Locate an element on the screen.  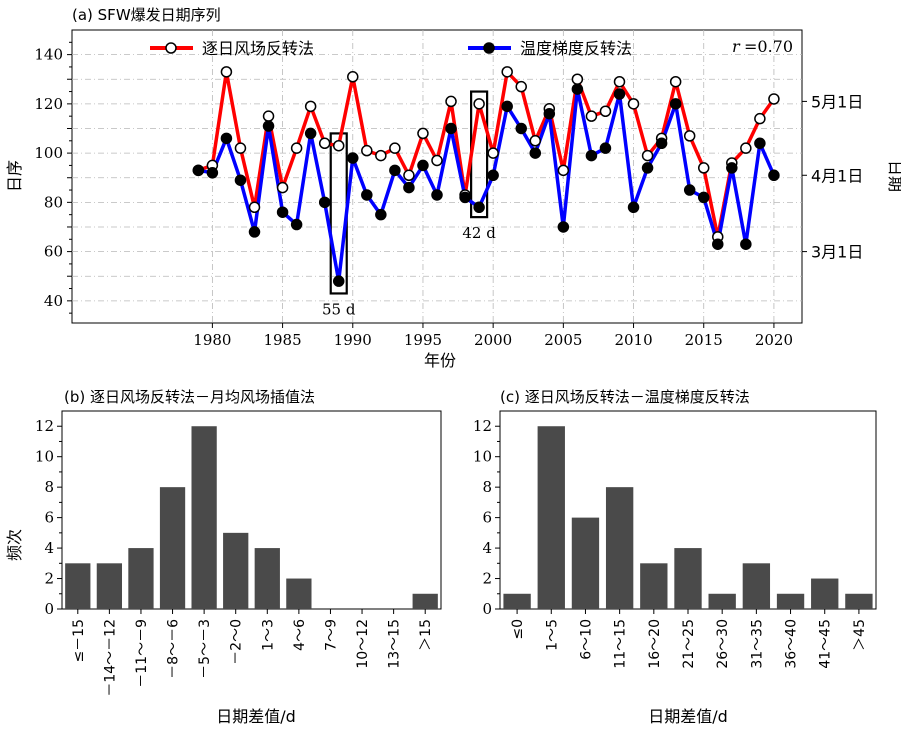
legend-marker-wind is located at coordinates (171, 48).